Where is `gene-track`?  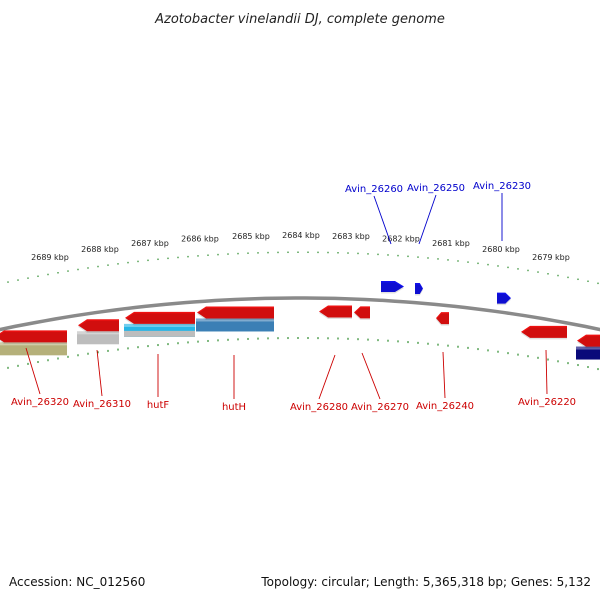
gene-track is located at coordinates (300, 314).